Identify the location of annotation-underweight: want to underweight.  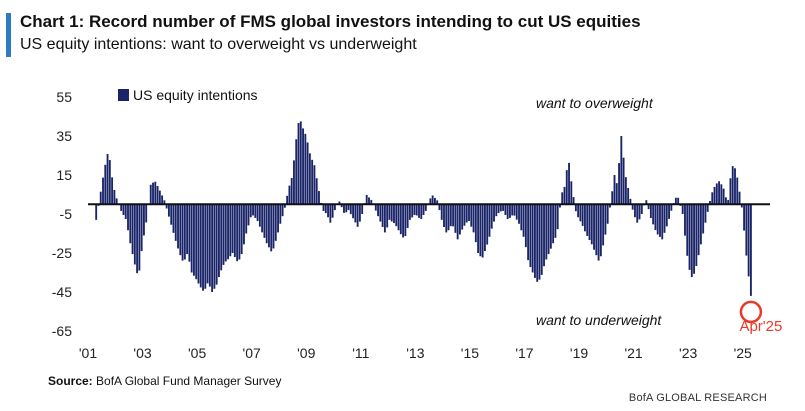
(599, 320).